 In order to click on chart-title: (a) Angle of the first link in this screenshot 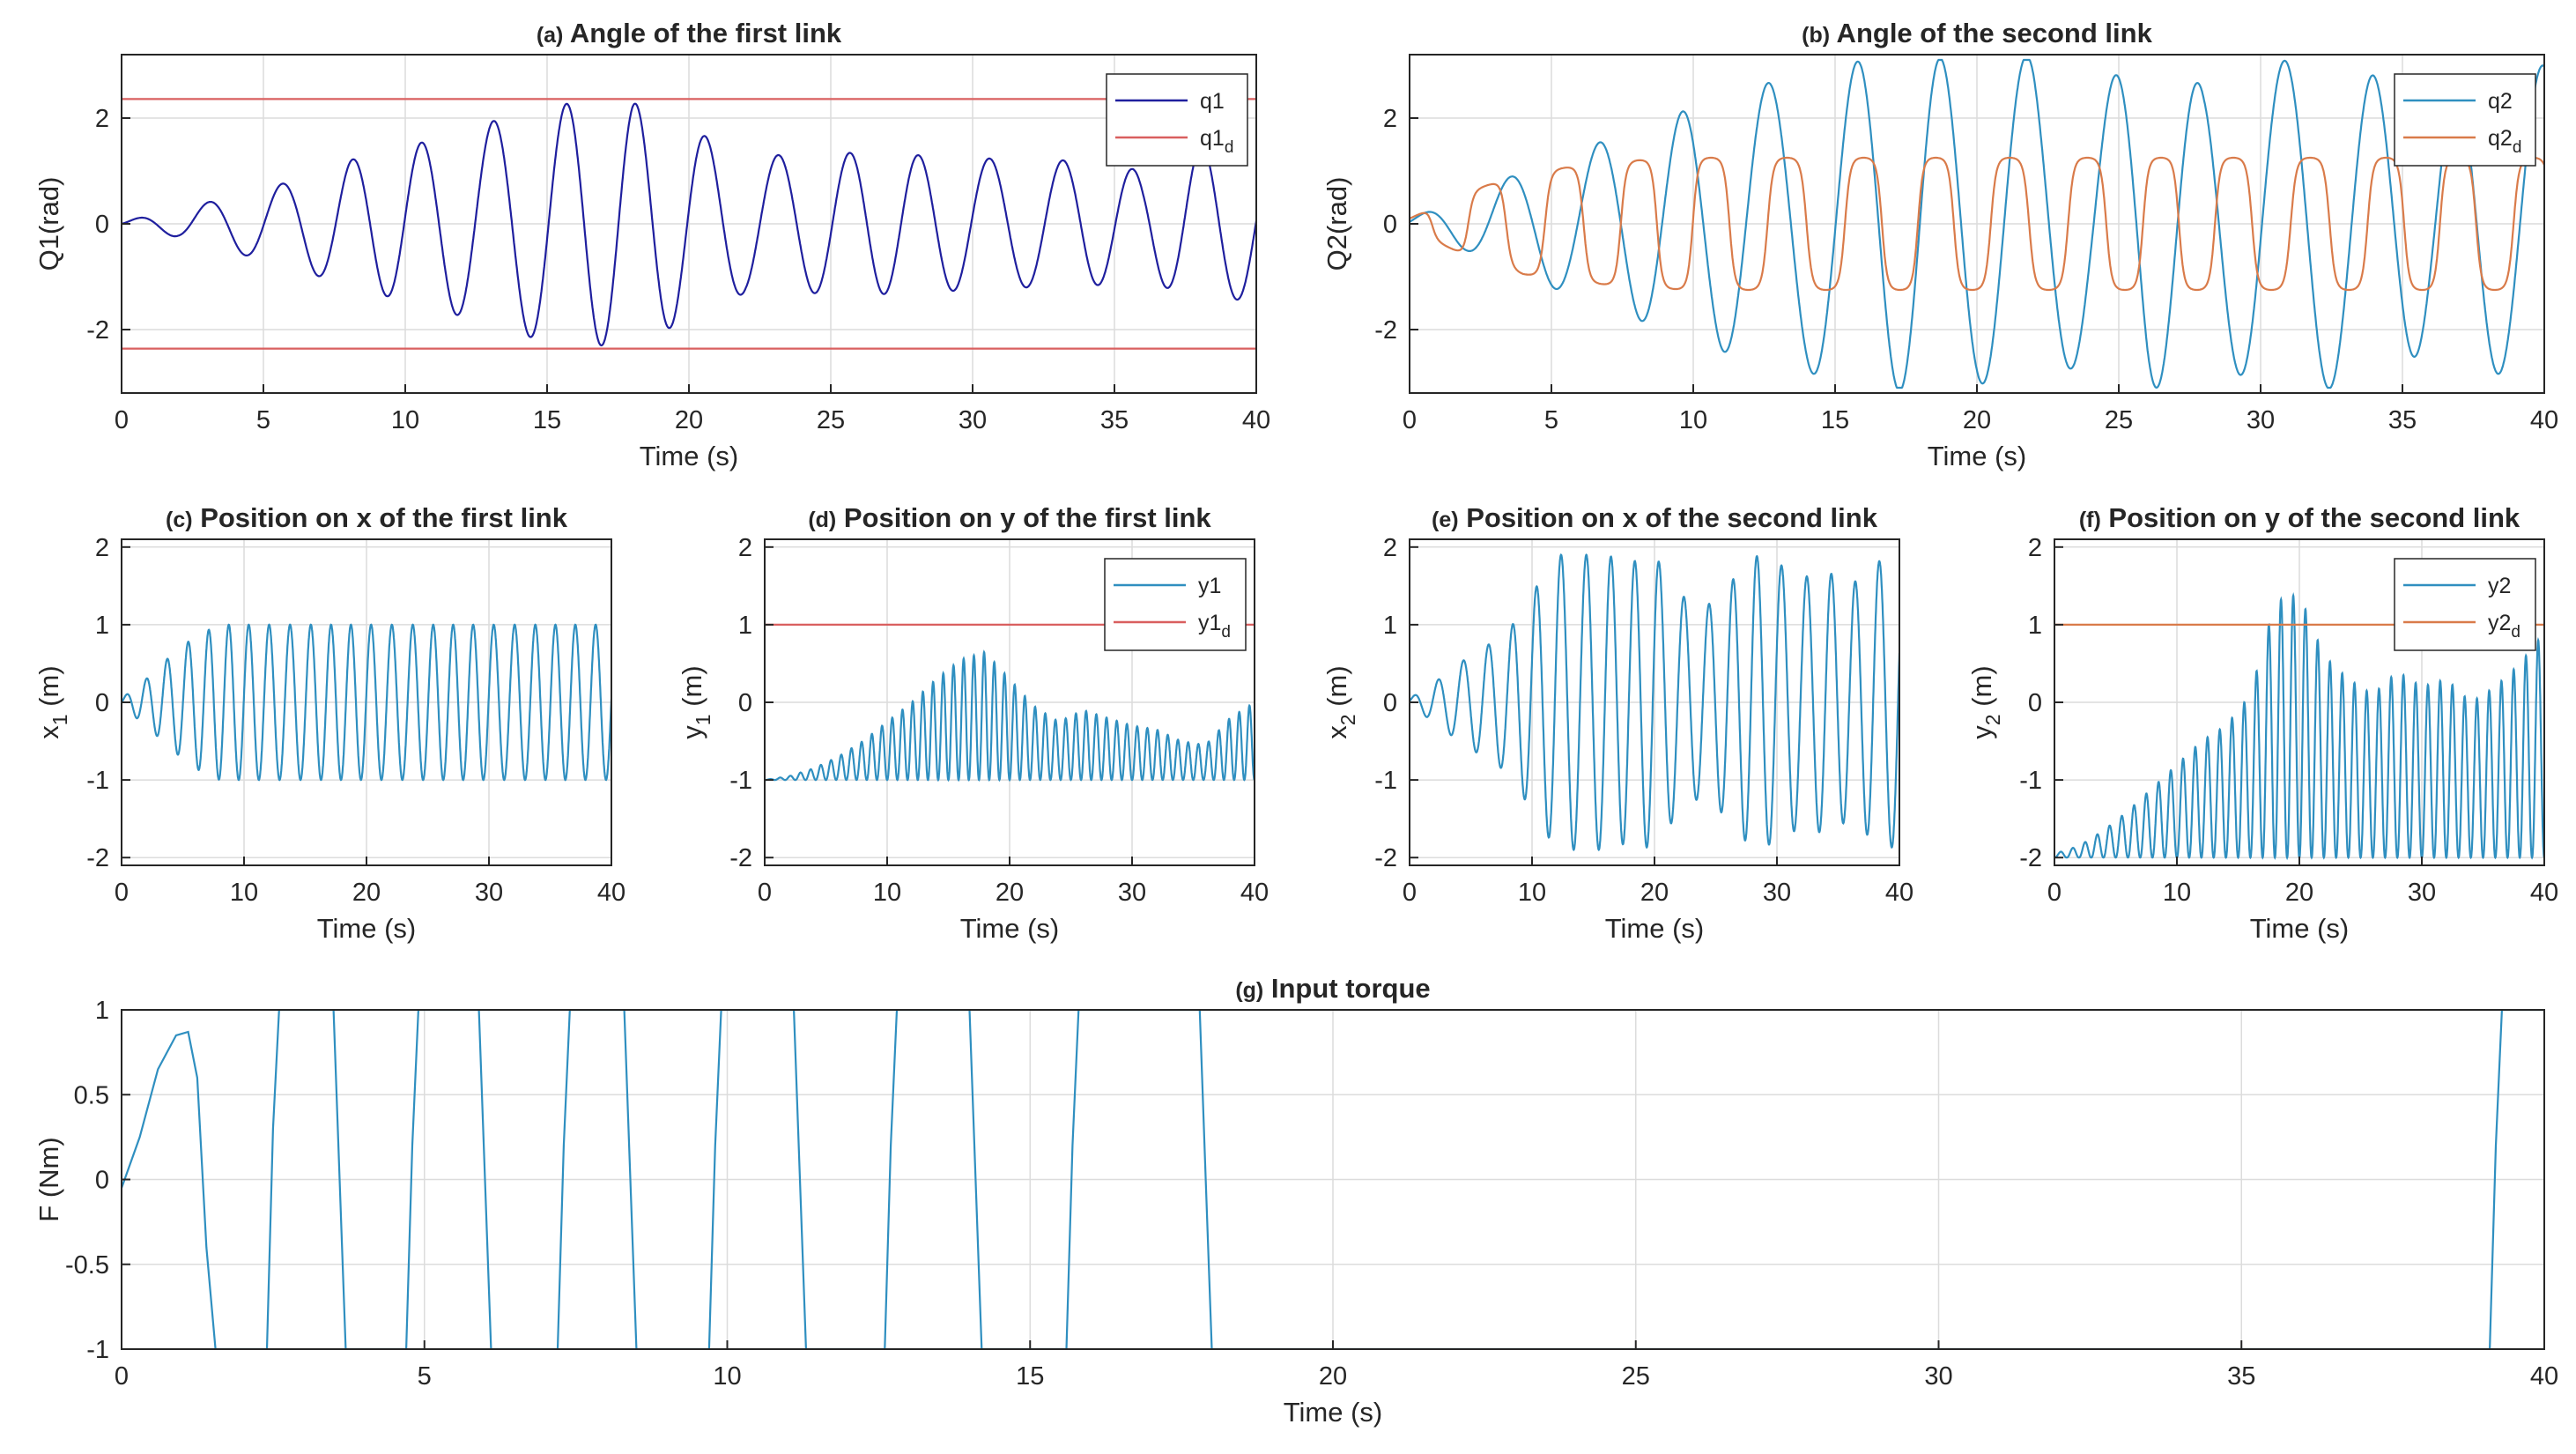, I will do `click(690, 33)`.